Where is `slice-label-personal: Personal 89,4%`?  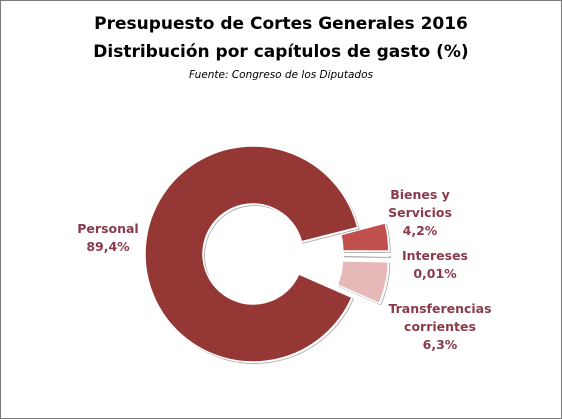 slice-label-personal: Personal 89,4% is located at coordinates (108, 238).